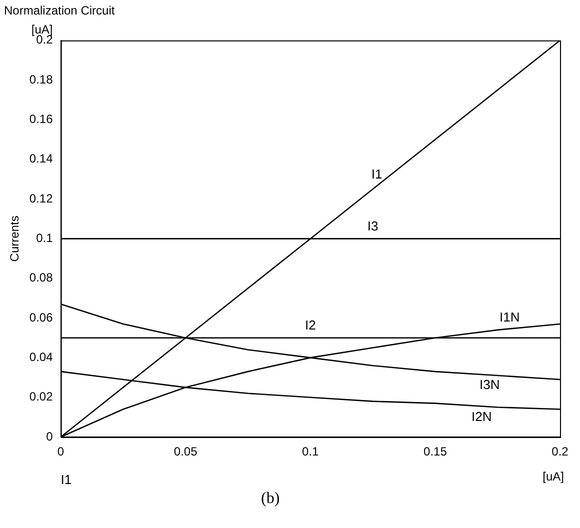  Describe the element at coordinates (436, 451) in the screenshot. I see `x-tick-label: 0.15` at that location.